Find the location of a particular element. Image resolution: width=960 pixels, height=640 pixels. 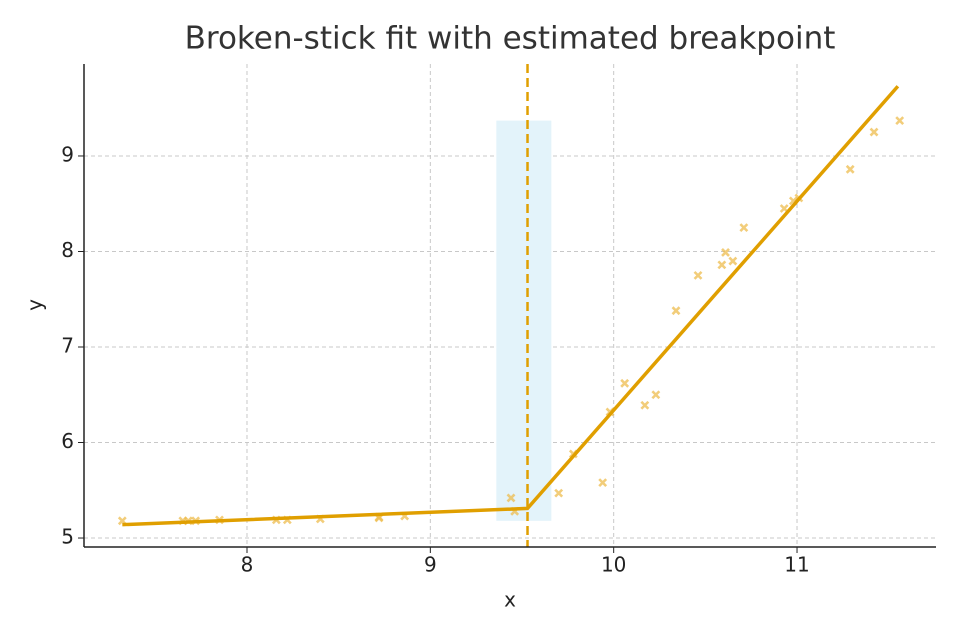

y-tick-label: 8 is located at coordinates (67, 250).